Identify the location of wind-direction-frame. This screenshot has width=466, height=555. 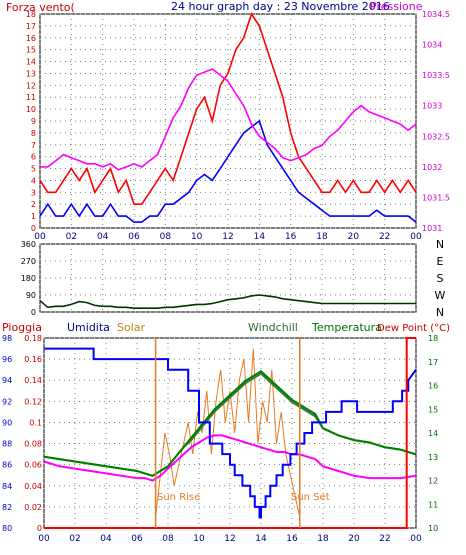
(228, 278).